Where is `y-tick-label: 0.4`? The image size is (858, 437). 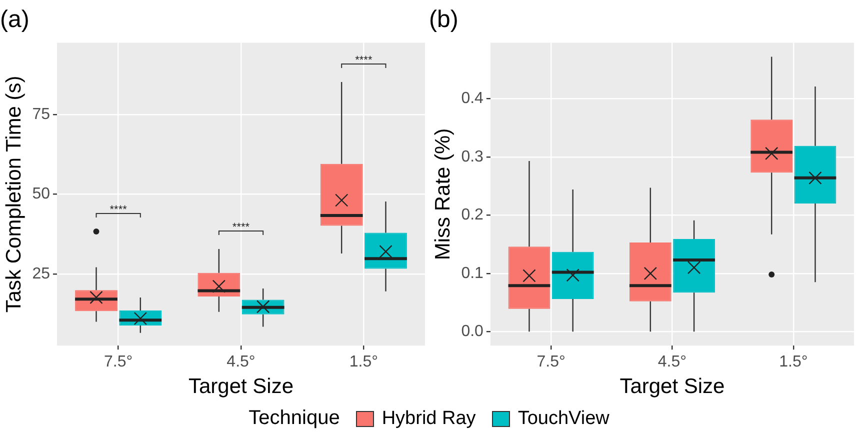
y-tick-label: 0.4 is located at coordinates (472, 99).